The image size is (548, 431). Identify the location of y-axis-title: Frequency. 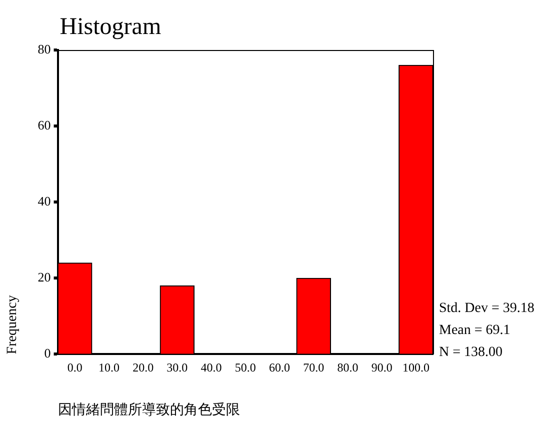
(12, 324).